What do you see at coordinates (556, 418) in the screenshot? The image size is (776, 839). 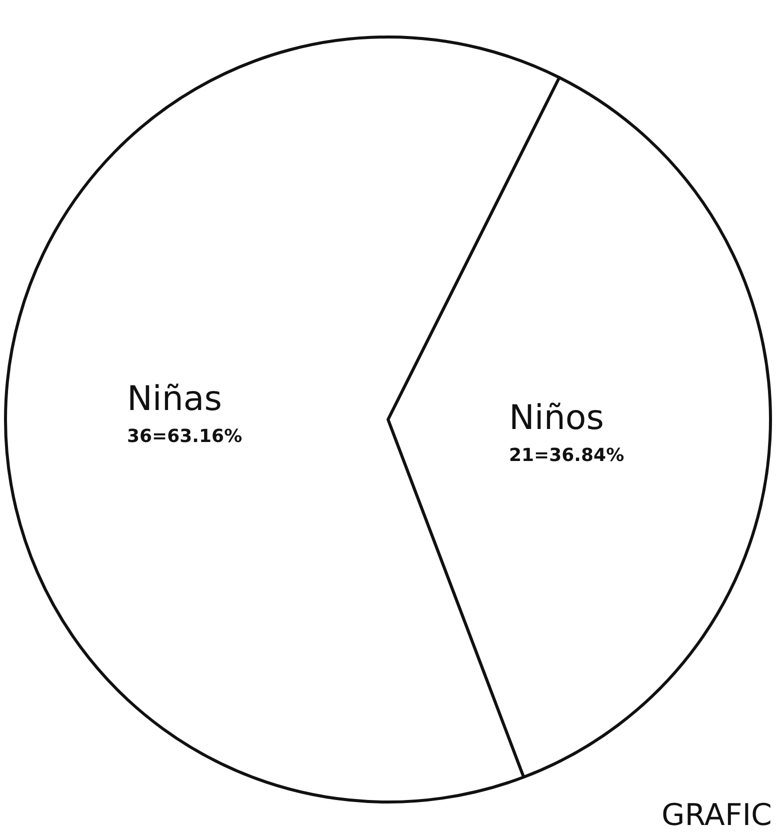 I see `slice-label: Niños` at bounding box center [556, 418].